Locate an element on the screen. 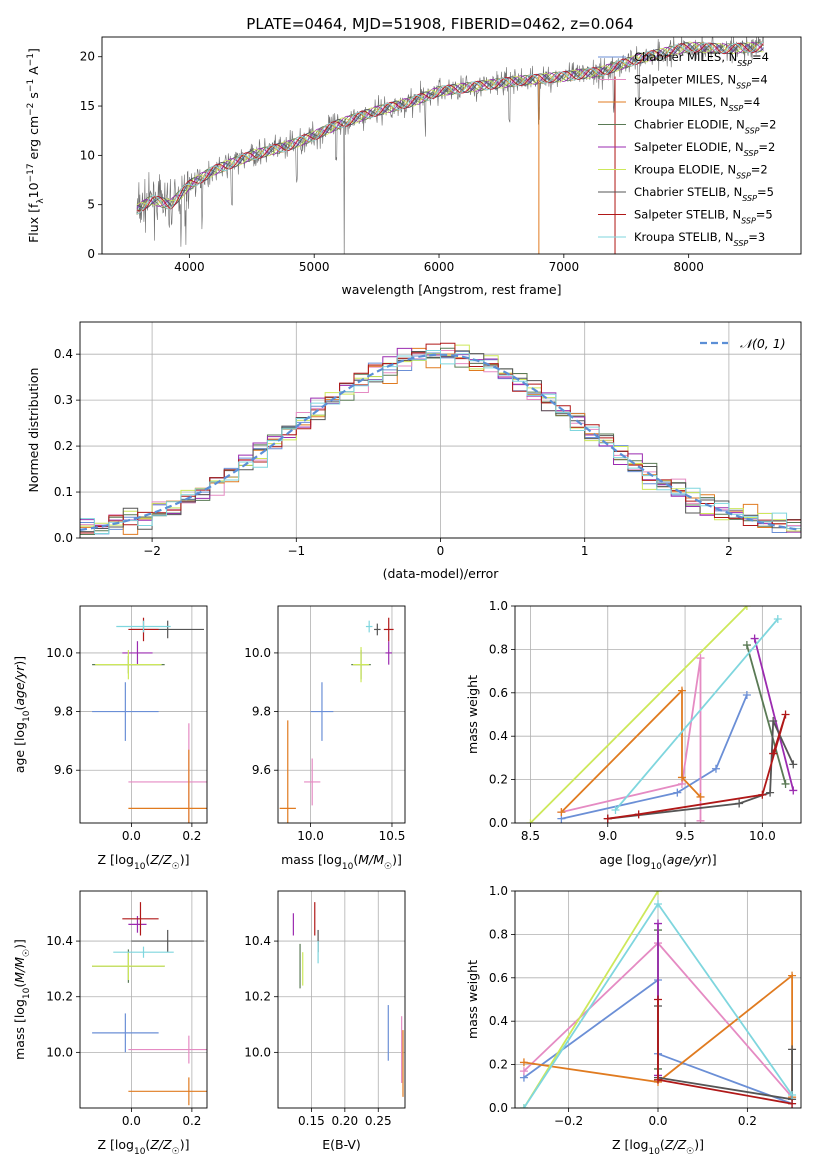 This screenshot has height=1170, width=819. y-tick-label: 0.1 is located at coordinates (63, 492).